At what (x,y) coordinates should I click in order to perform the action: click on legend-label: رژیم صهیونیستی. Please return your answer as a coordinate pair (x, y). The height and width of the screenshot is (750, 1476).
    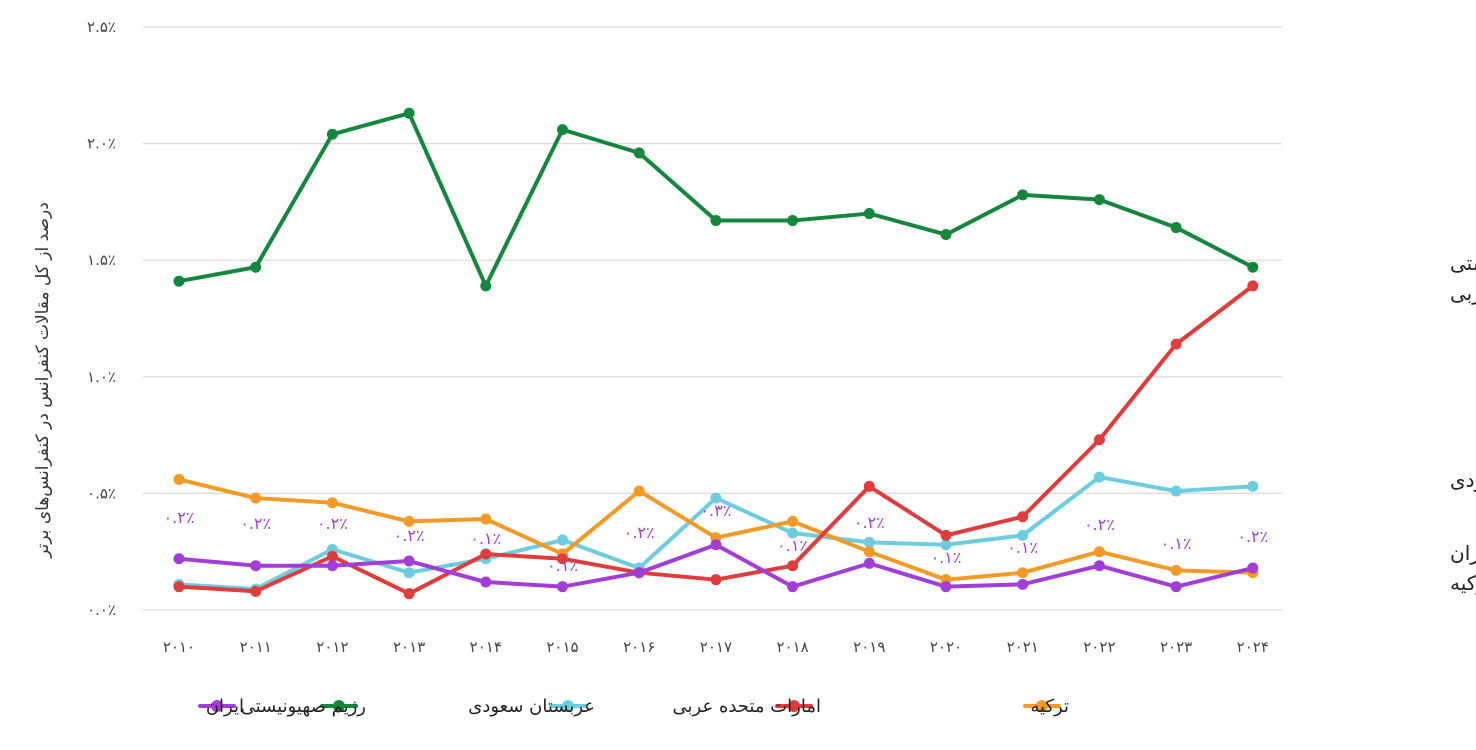
    Looking at the image, I should click on (303, 706).